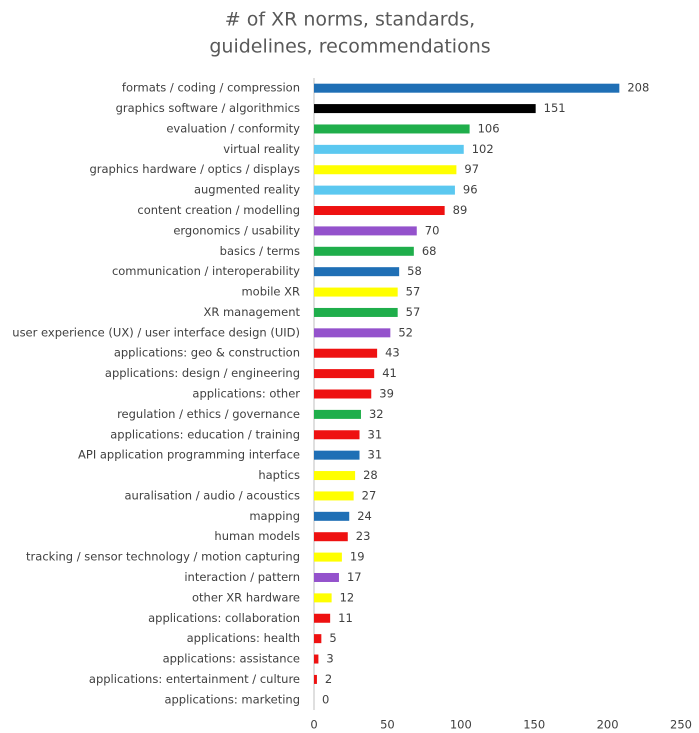  What do you see at coordinates (270, 292) in the screenshot?
I see `y-tick-label: mobile XR` at bounding box center [270, 292].